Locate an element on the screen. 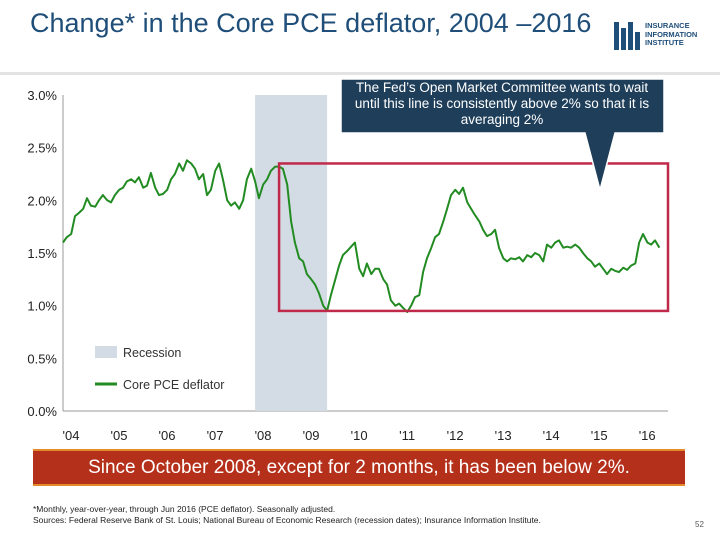  x-tick-label: '16 is located at coordinates (647, 435).